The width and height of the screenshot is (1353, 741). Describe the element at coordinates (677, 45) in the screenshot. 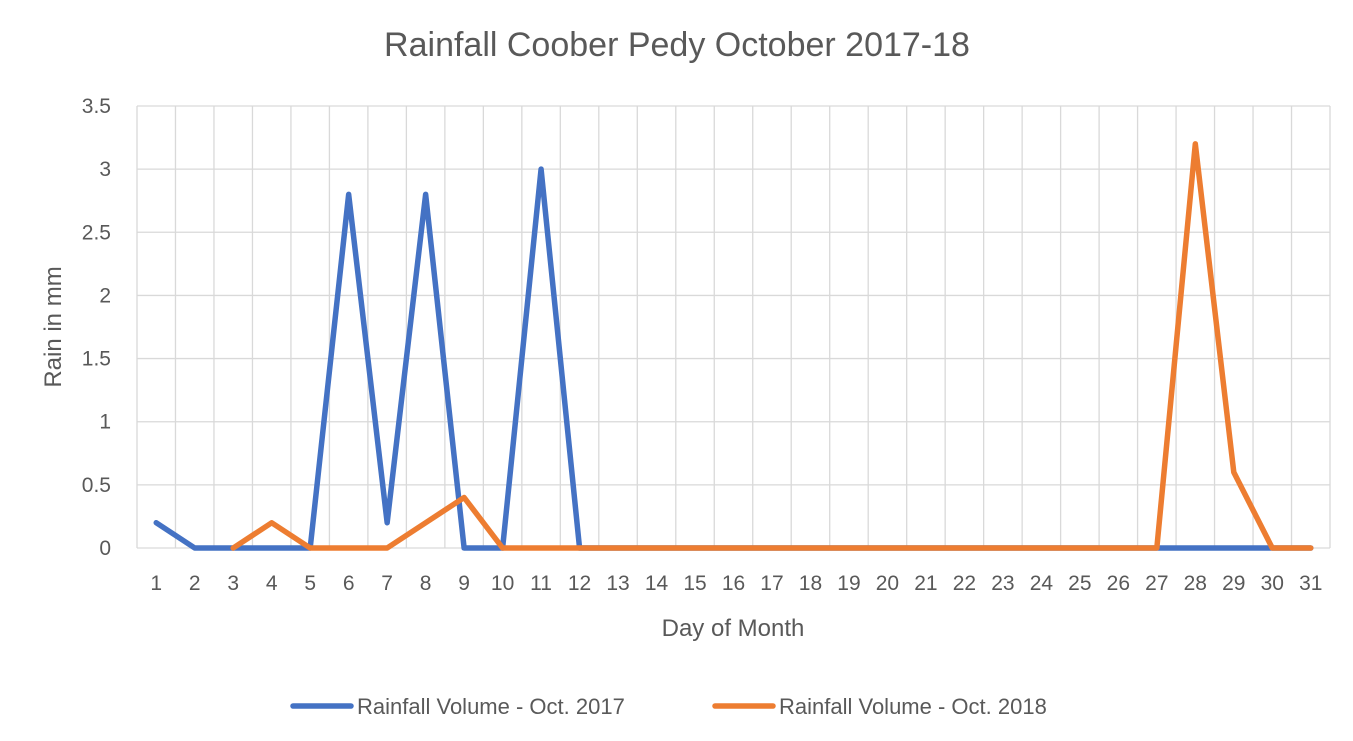

I see `chart-title: Rainfall Coober Pedy October 2017-18` at that location.